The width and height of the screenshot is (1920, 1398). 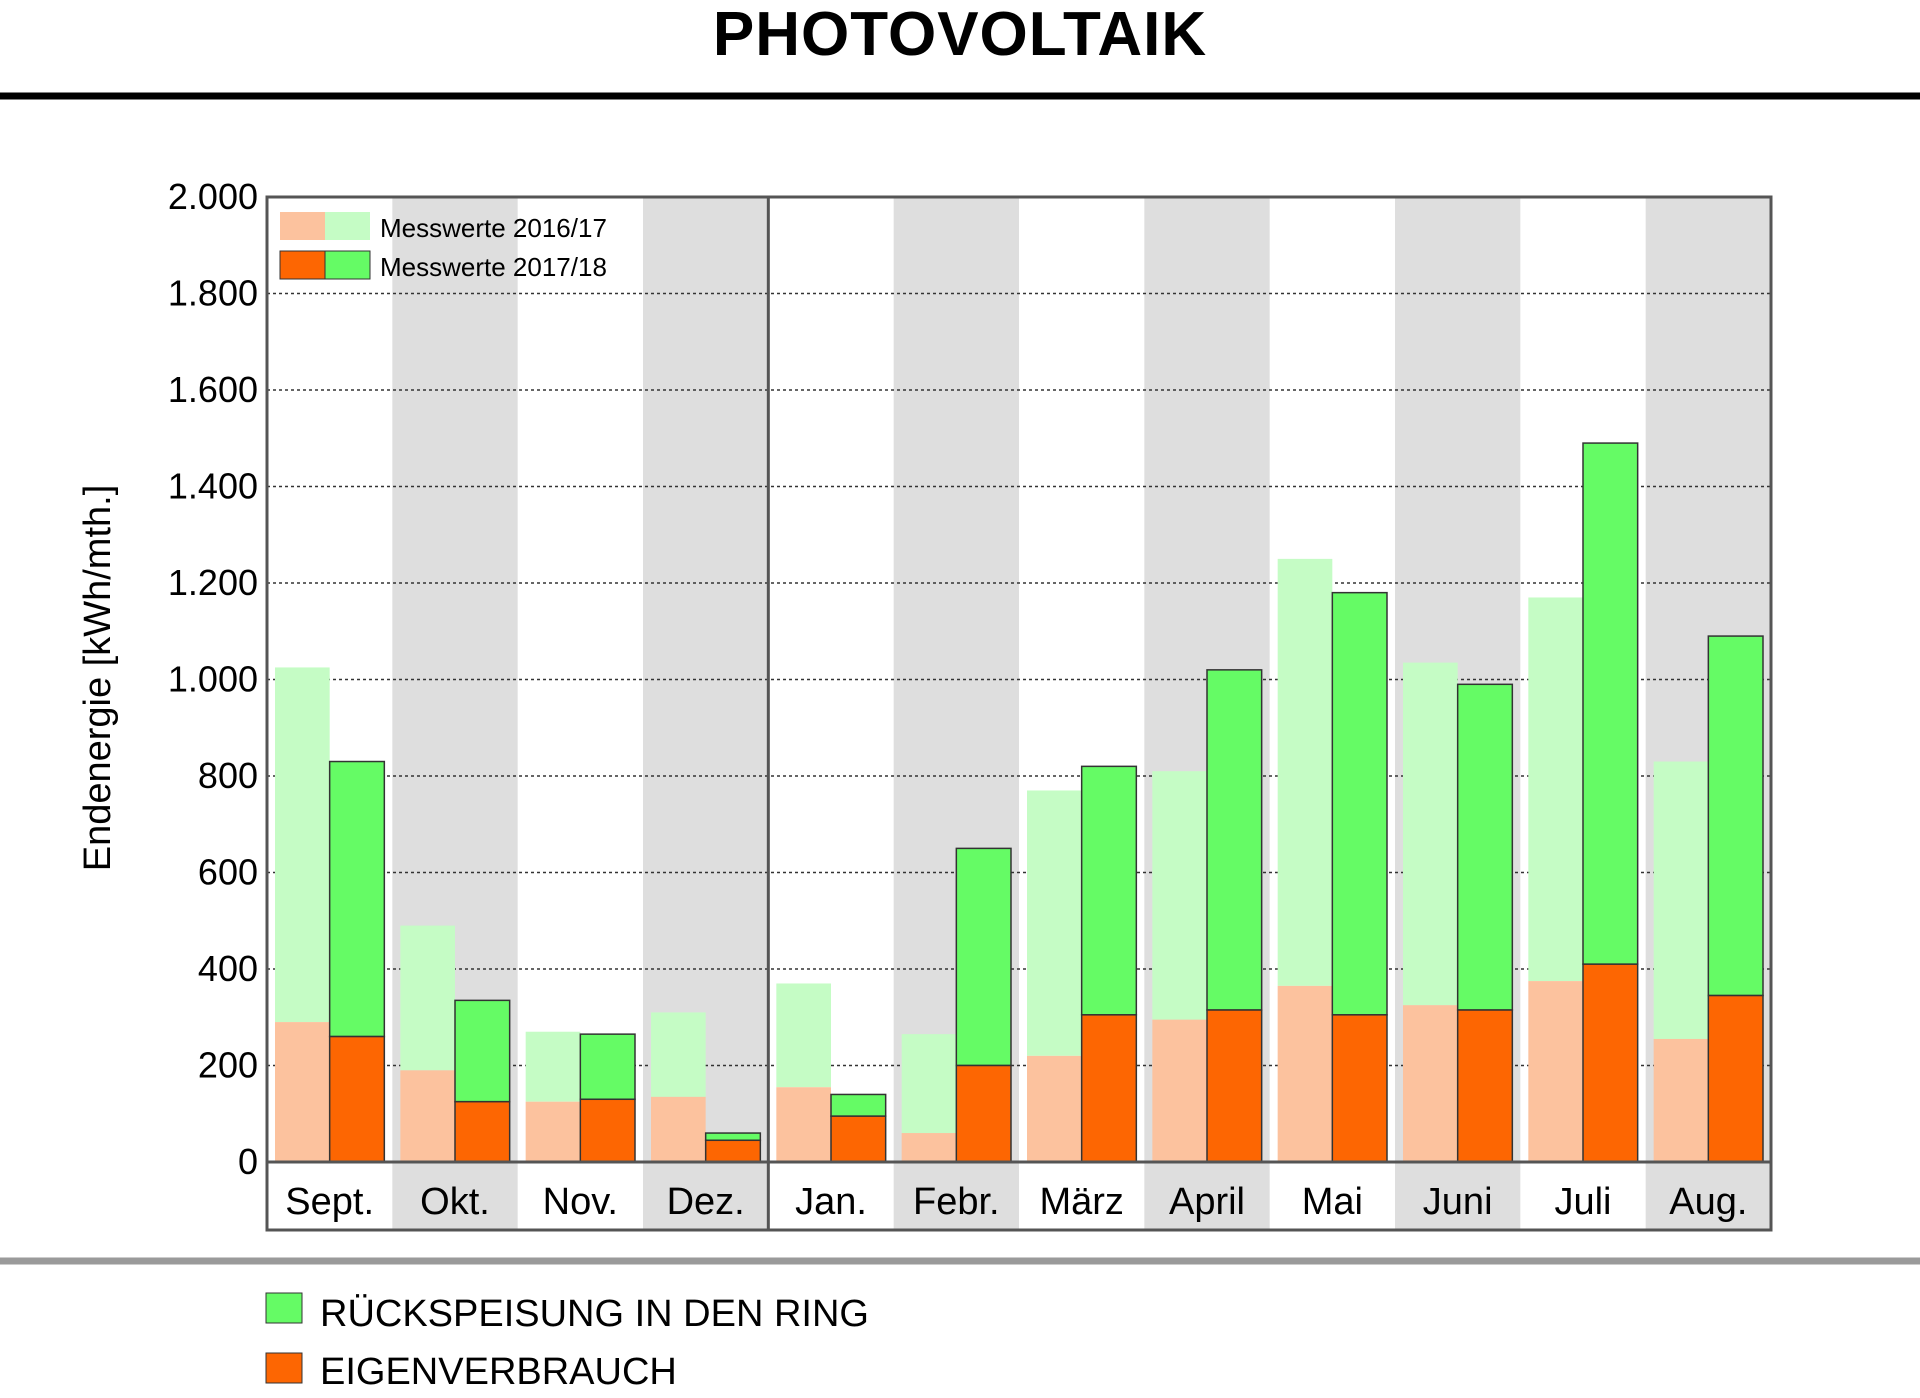 What do you see at coordinates (302, 226) in the screenshot?
I see `legend-swatch-eigen-2016` at bounding box center [302, 226].